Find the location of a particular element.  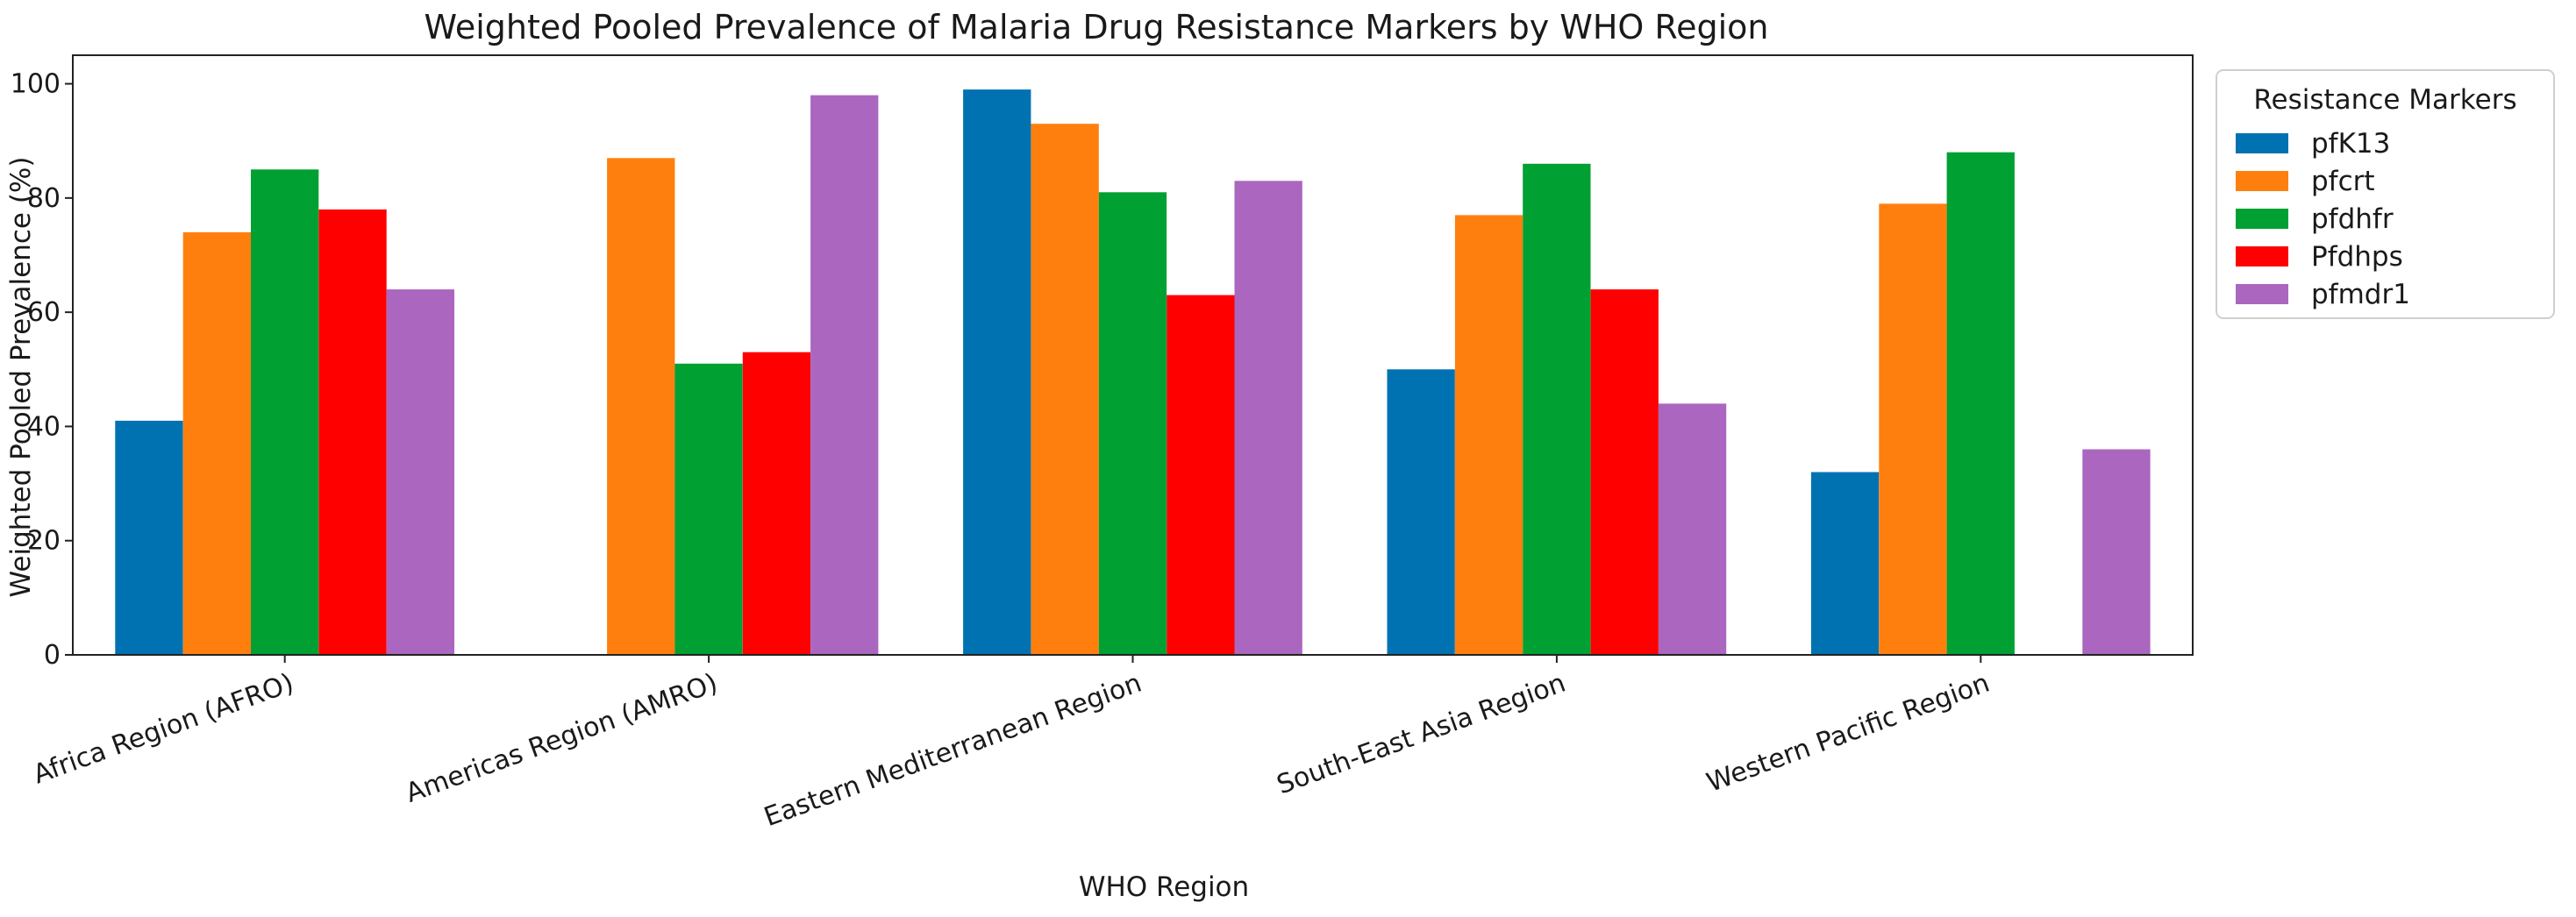

legend-label-pfcrt: pfcrt is located at coordinates (2343, 181).